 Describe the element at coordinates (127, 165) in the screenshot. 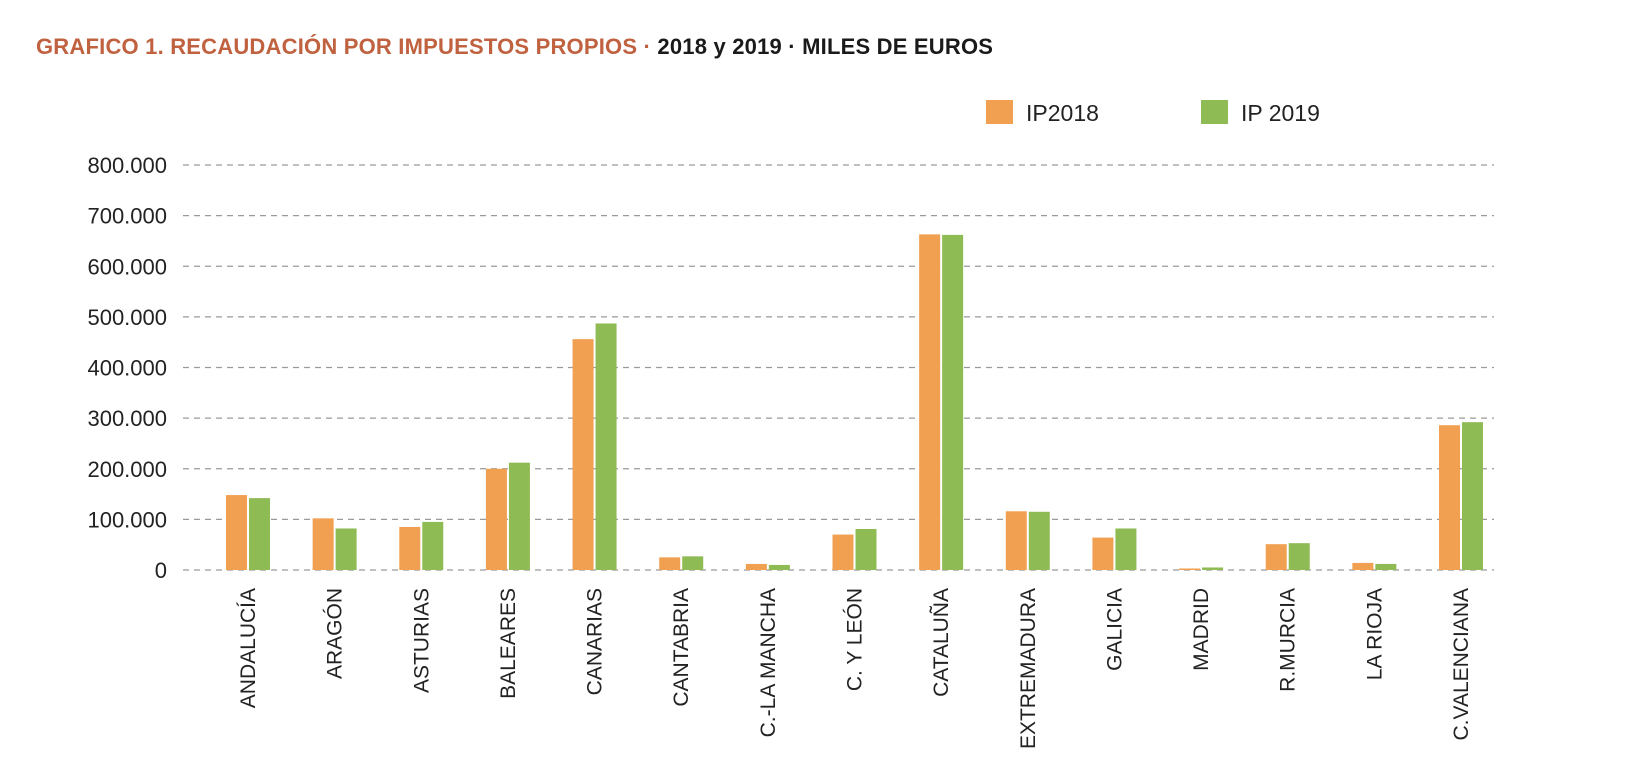

I see `y-tick-label: 800.000` at that location.